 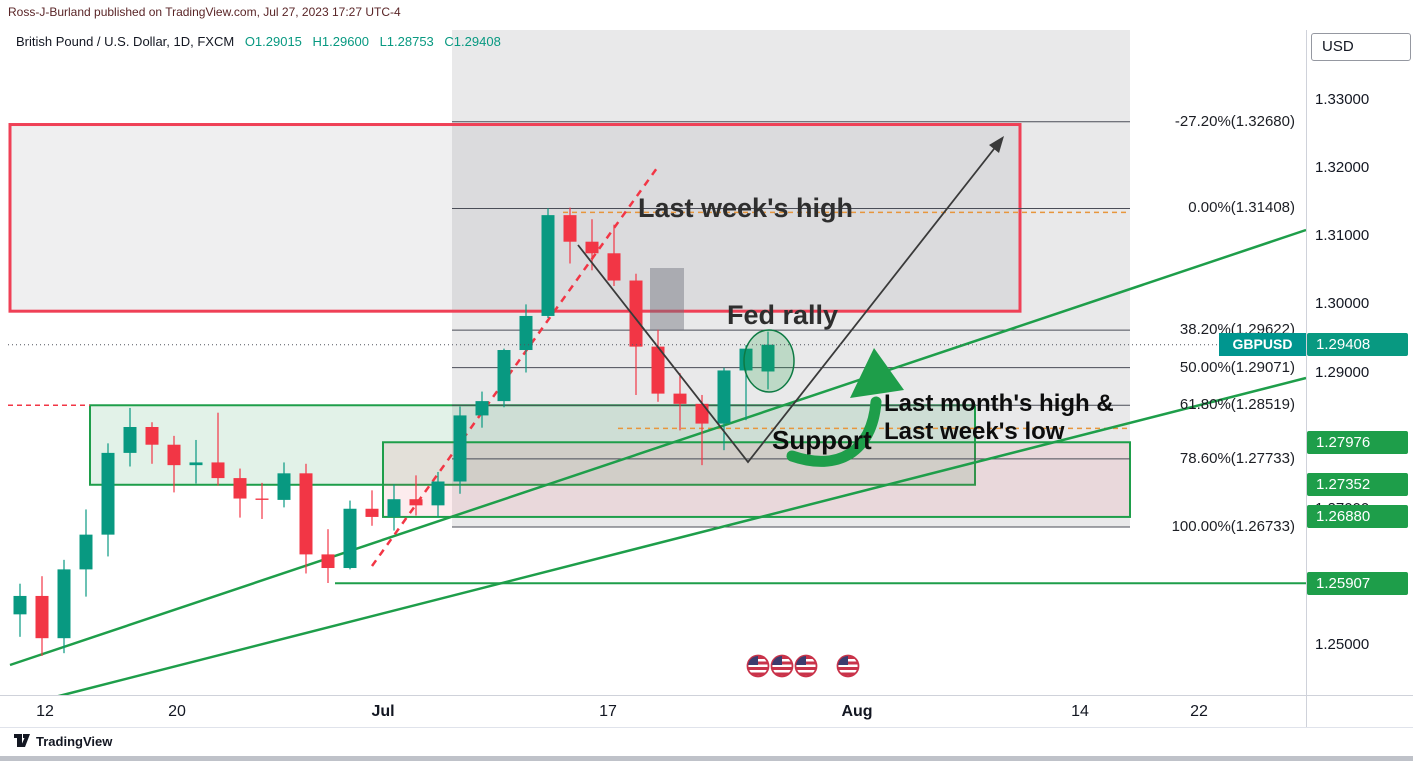 What do you see at coordinates (1233, 526) in the screenshot?
I see `fib-level-label: 100.00%(1.26733)` at bounding box center [1233, 526].